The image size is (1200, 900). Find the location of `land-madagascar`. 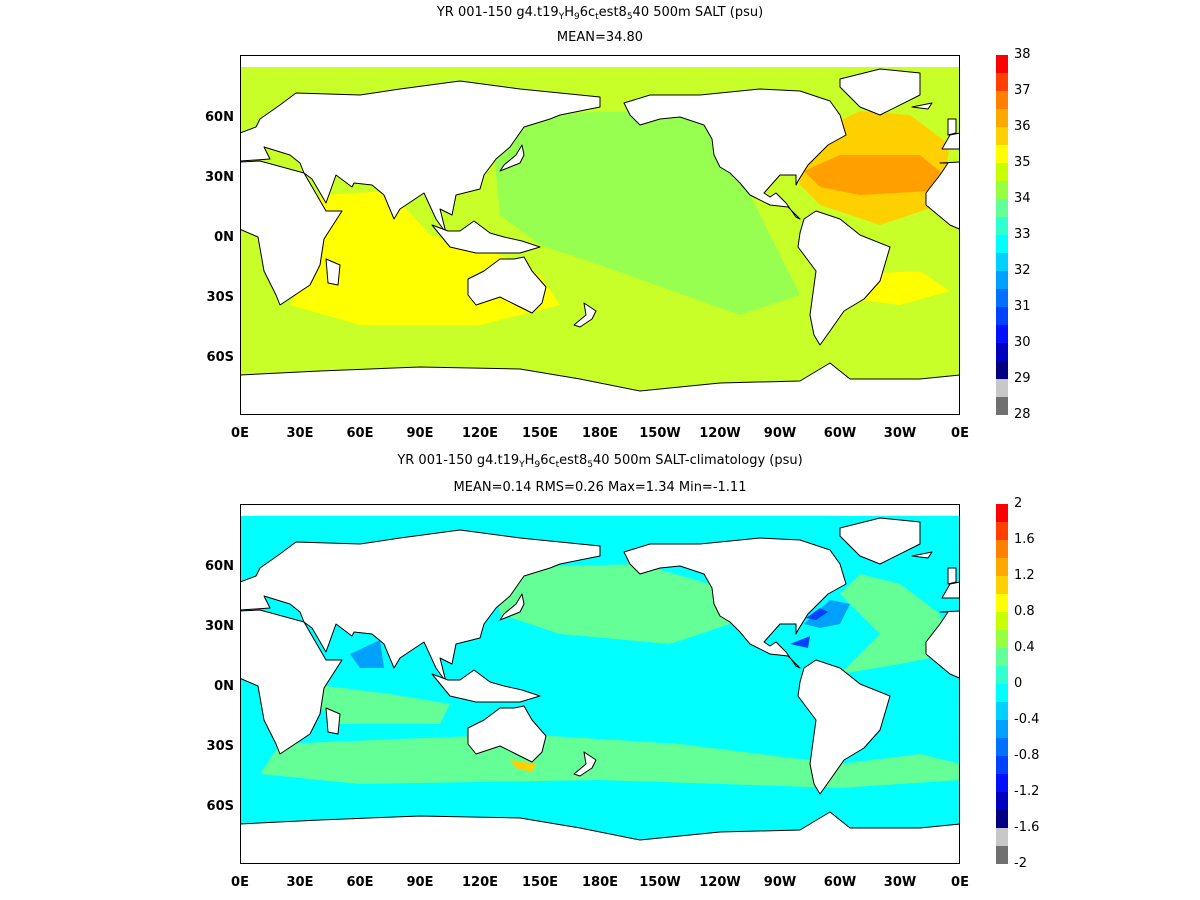

land-madagascar is located at coordinates (333, 272).